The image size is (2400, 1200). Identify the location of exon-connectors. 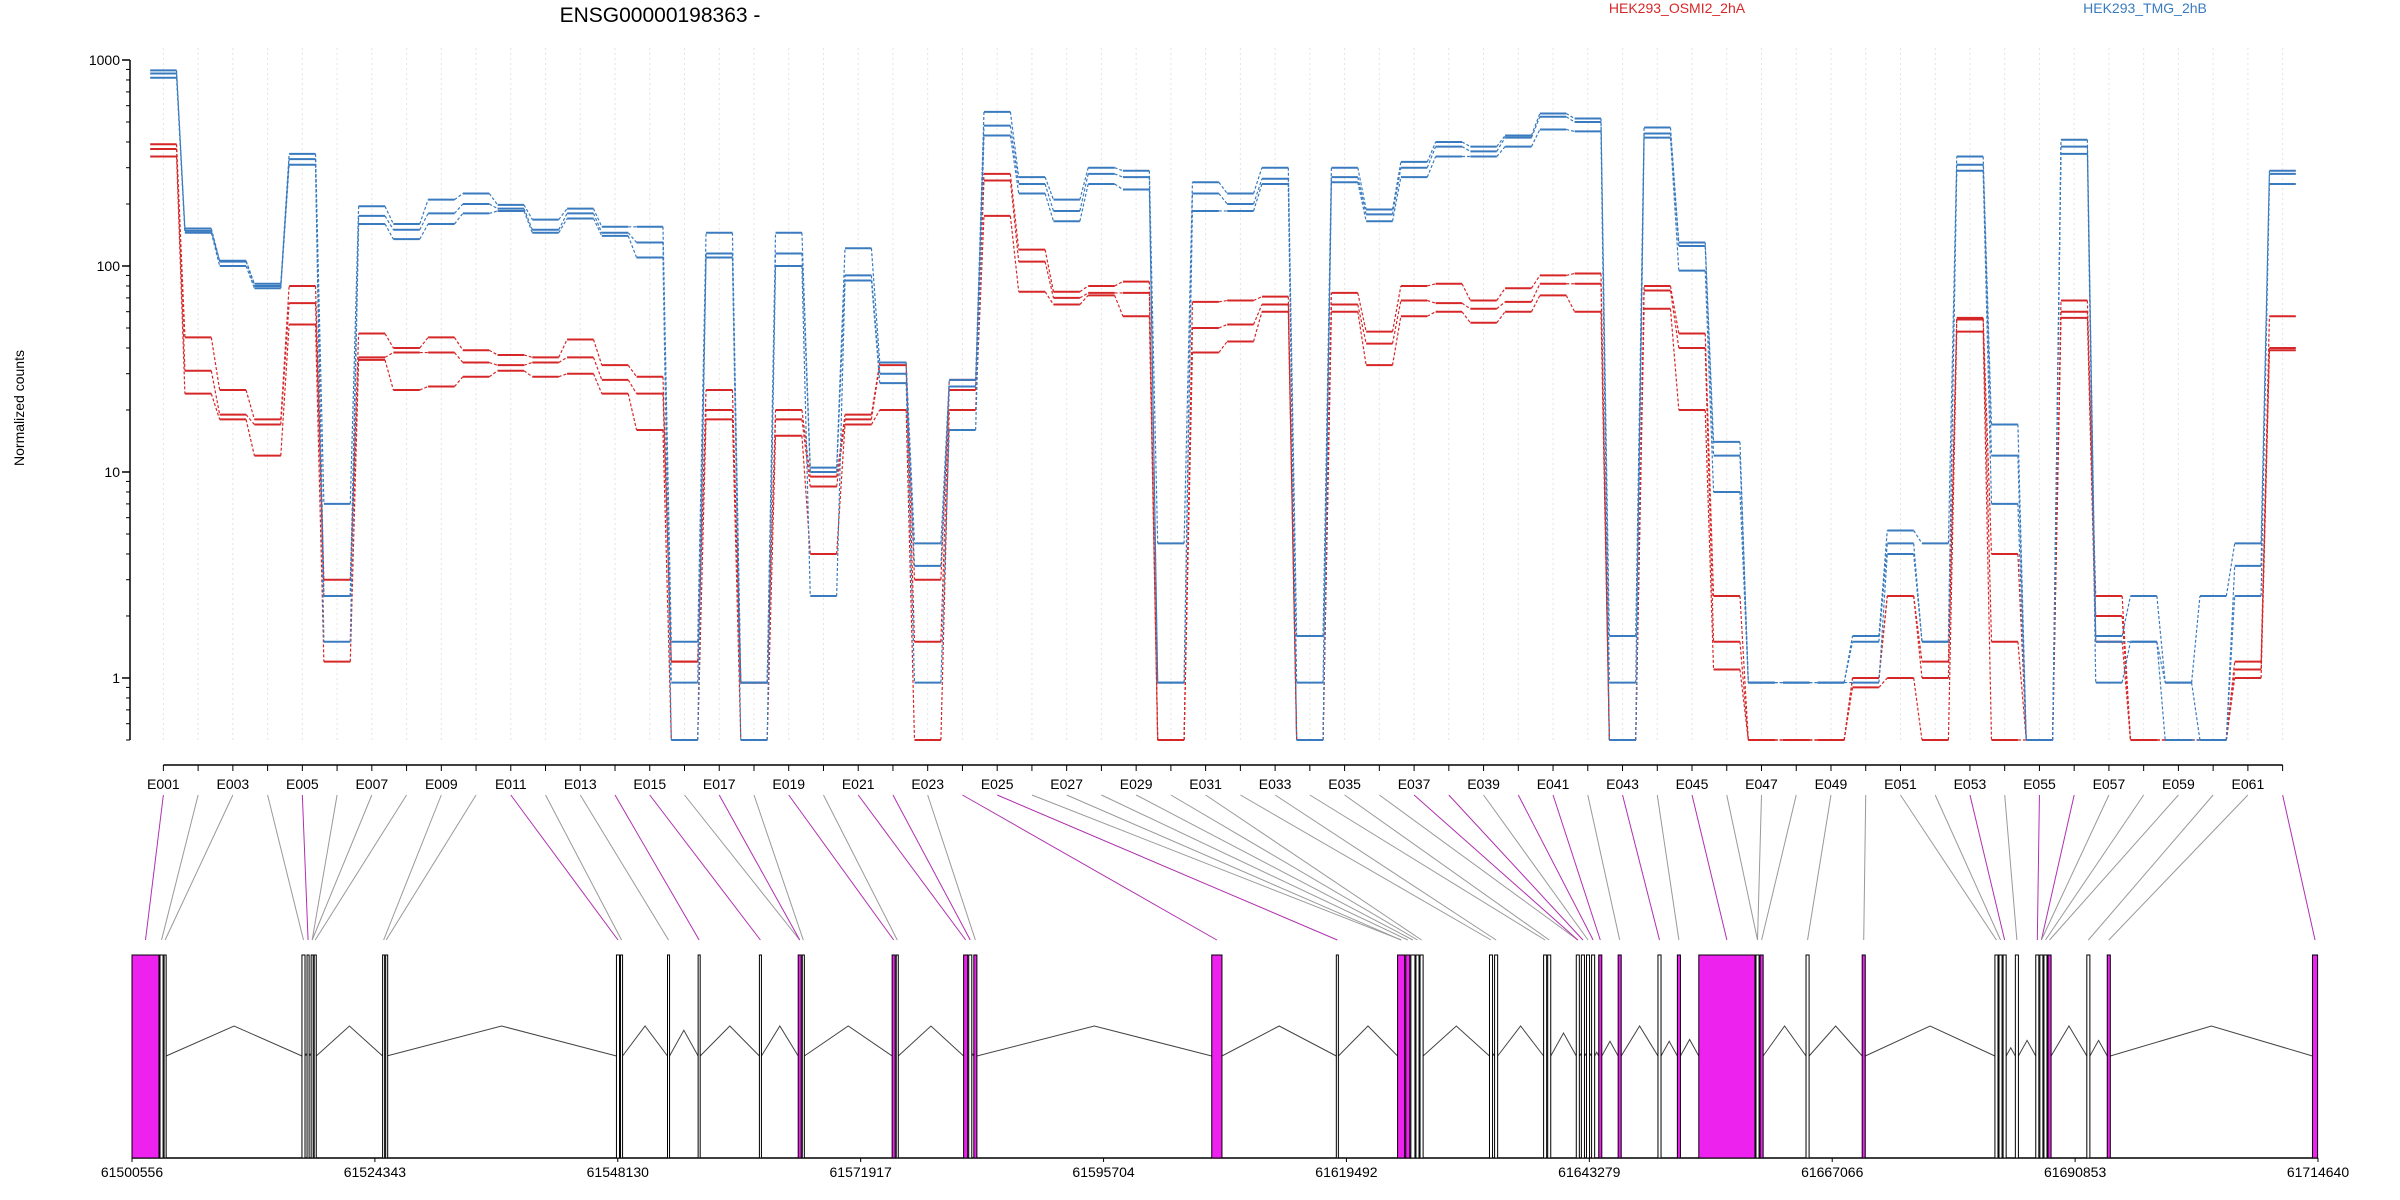
(1230, 867).